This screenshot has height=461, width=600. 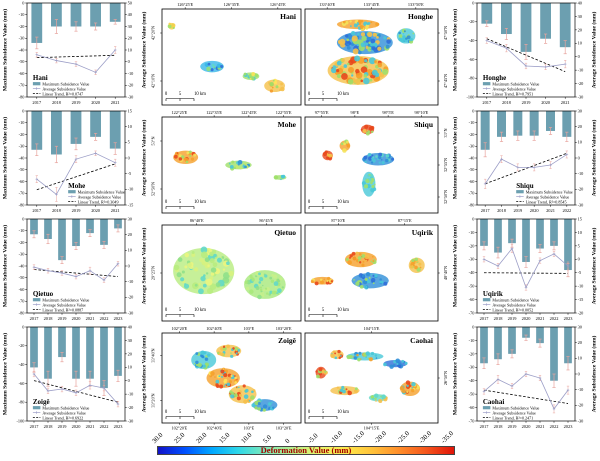 I want to click on longitude-label: 103°20'E, so click(x=284, y=427).